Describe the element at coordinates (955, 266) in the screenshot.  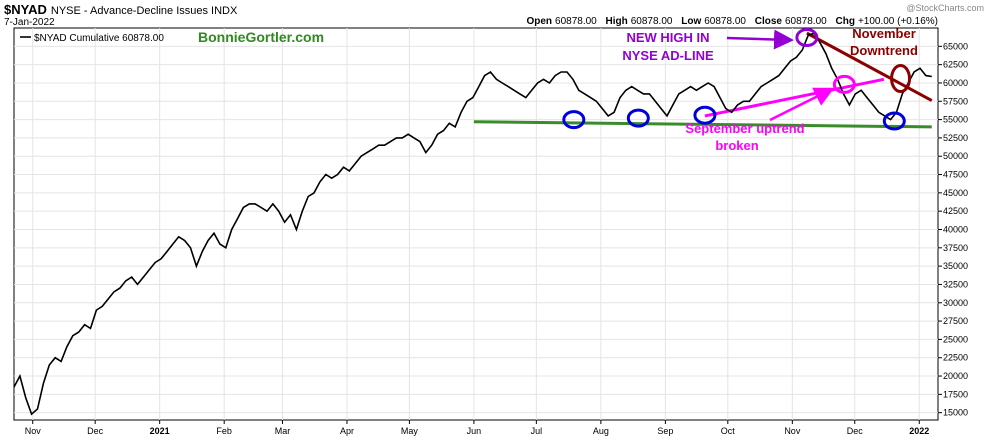
I see `y-tick-label: 35000` at that location.